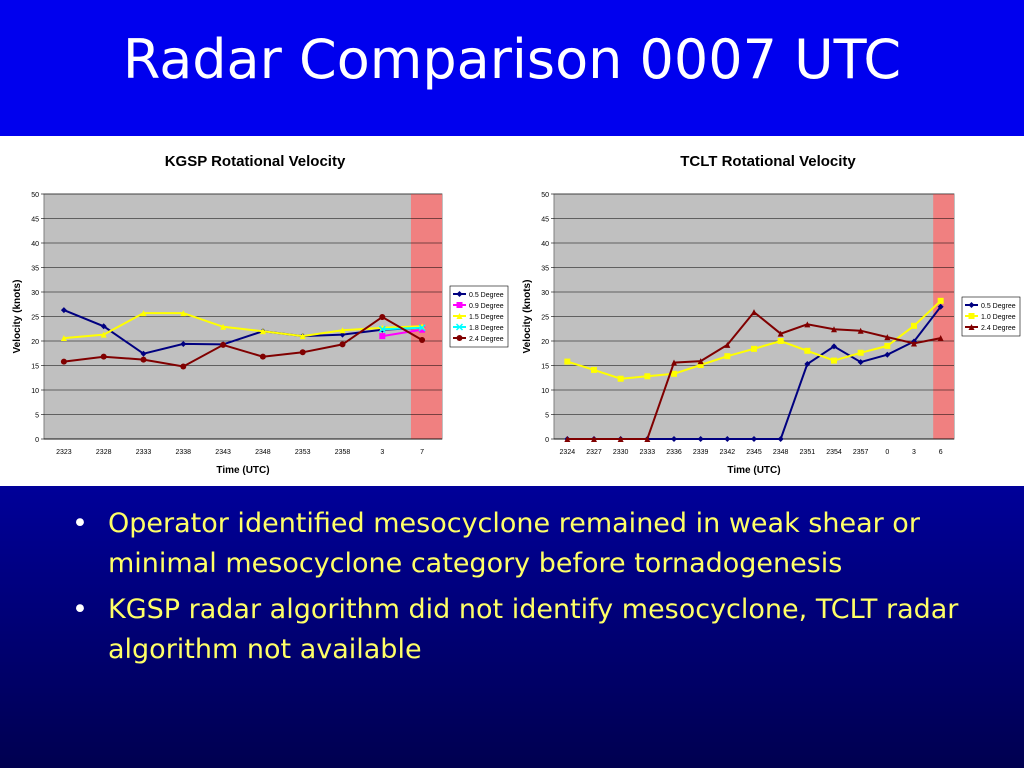 The width and height of the screenshot is (1024, 768). What do you see at coordinates (37, 440) in the screenshot?
I see `y-tick-label: 0` at bounding box center [37, 440].